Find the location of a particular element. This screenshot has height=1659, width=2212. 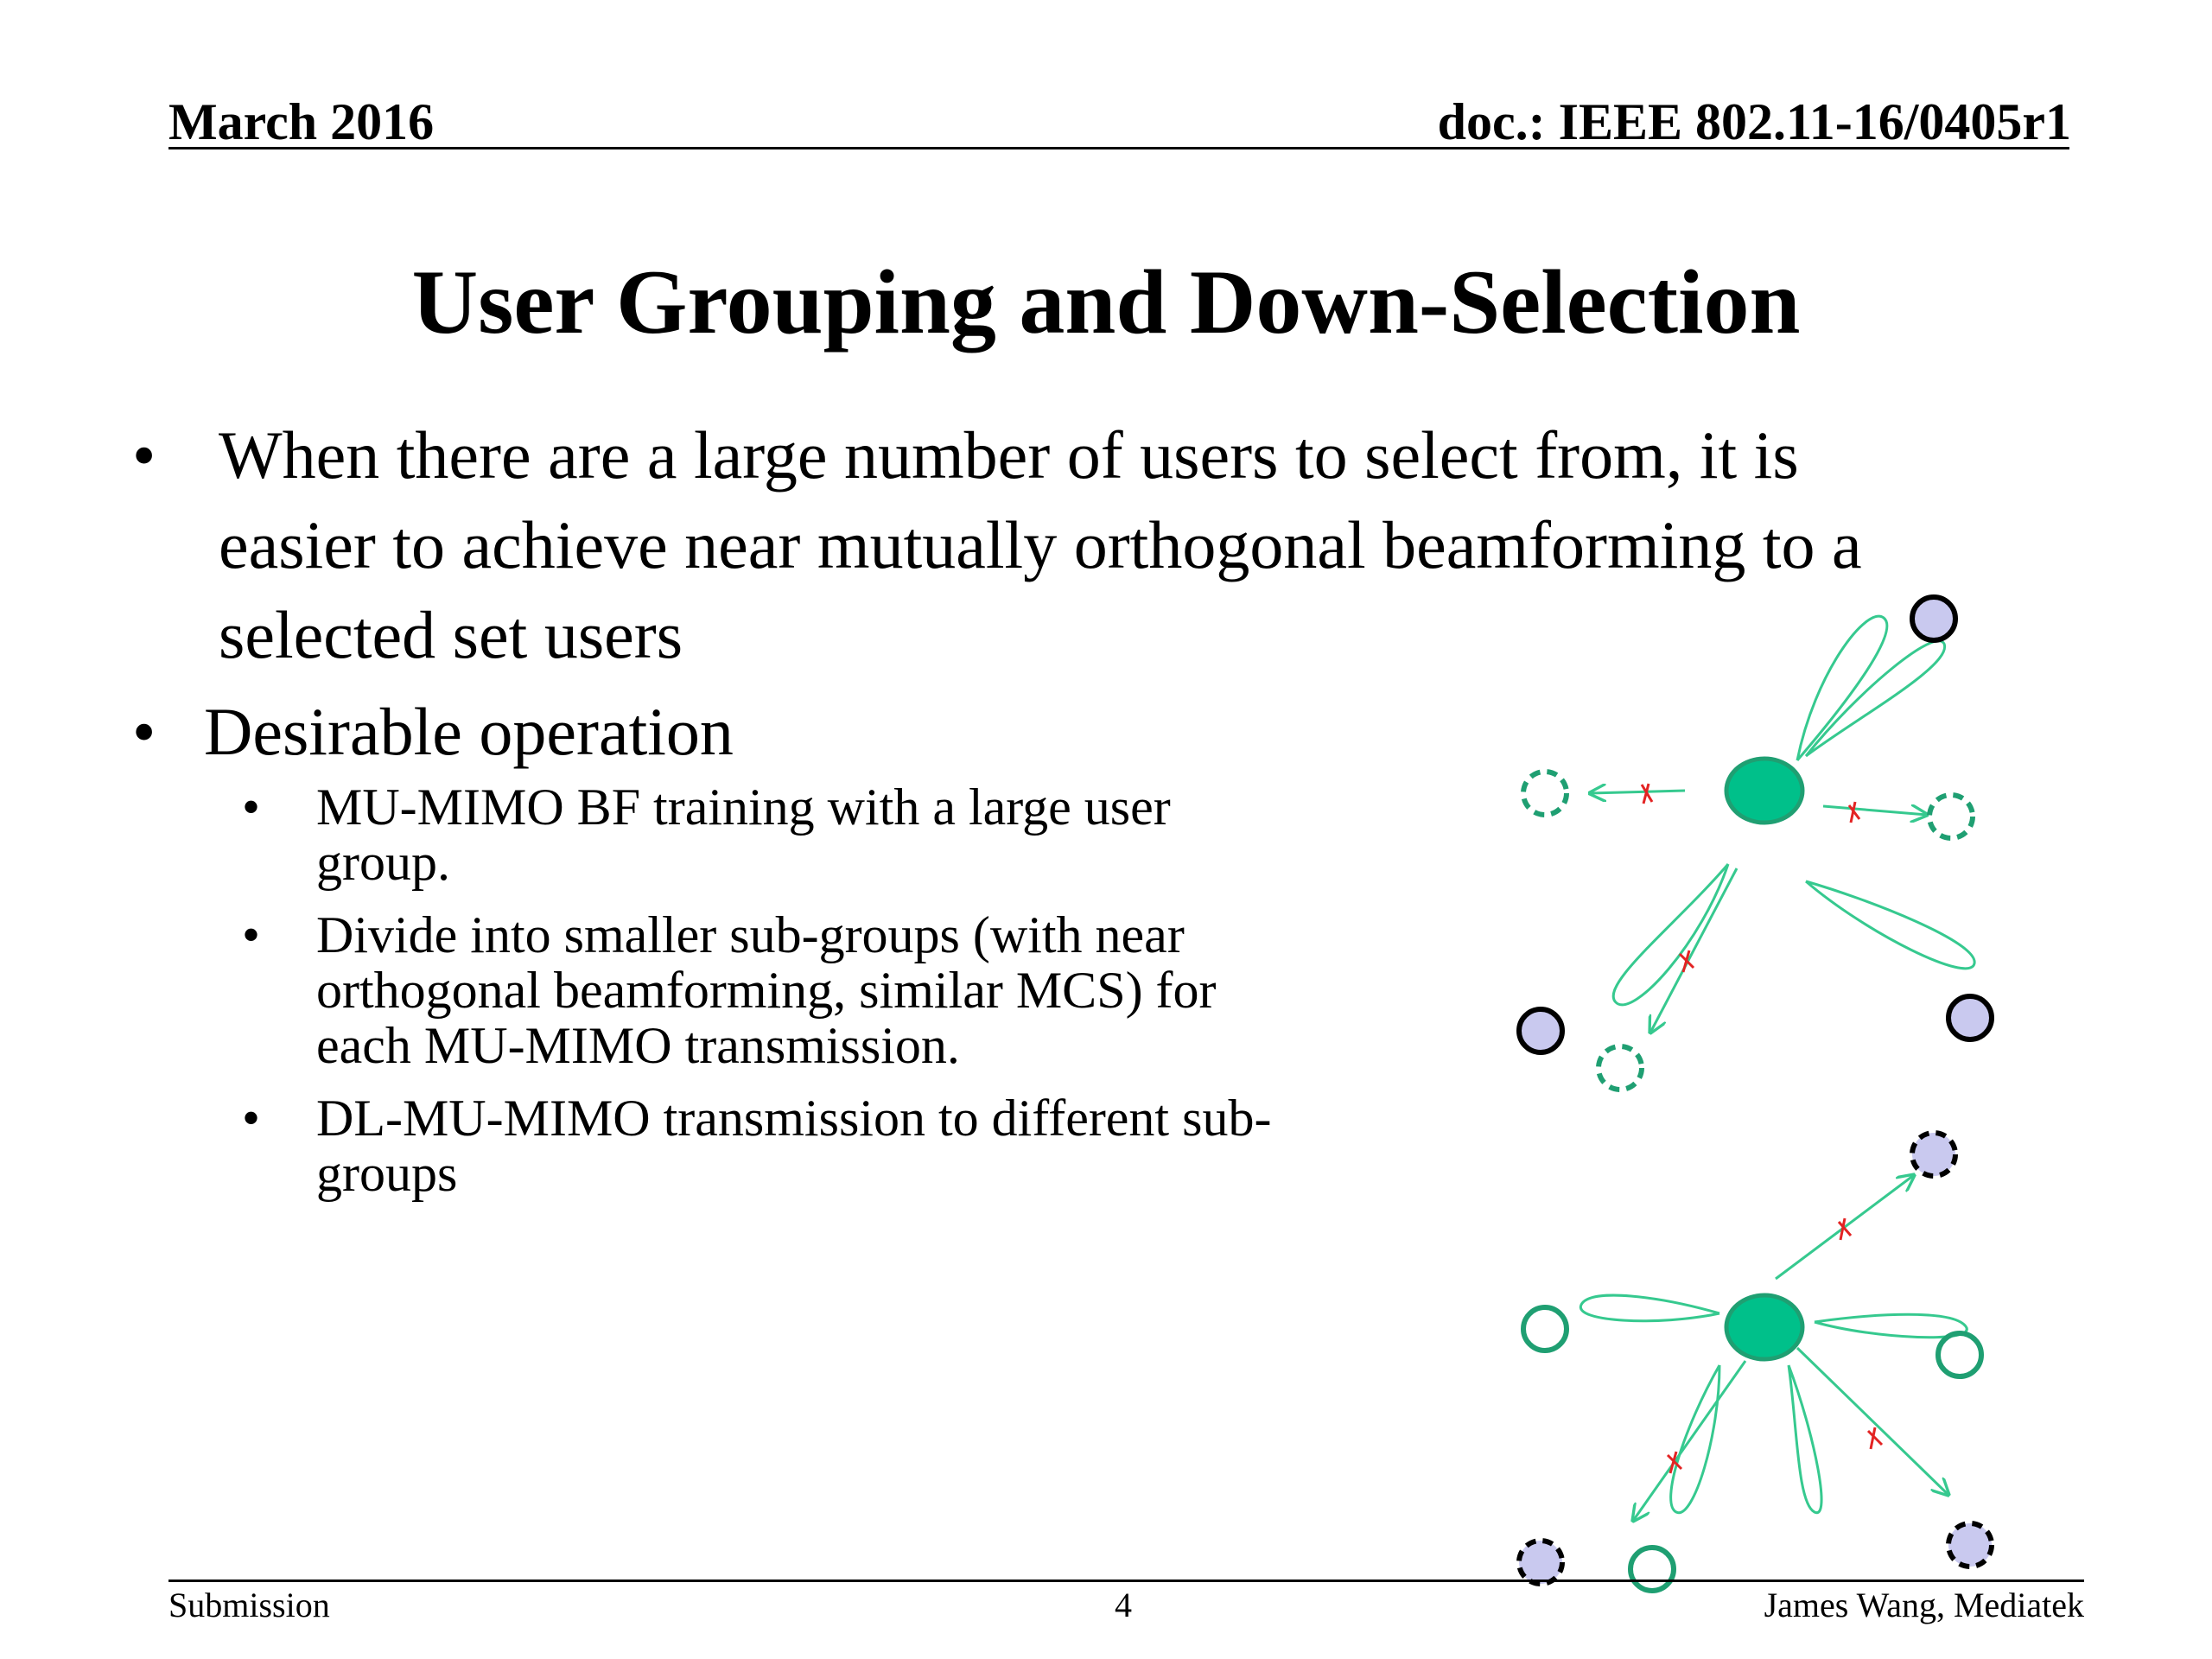

bullet-1-line-3: selected set users is located at coordinates (451, 634).